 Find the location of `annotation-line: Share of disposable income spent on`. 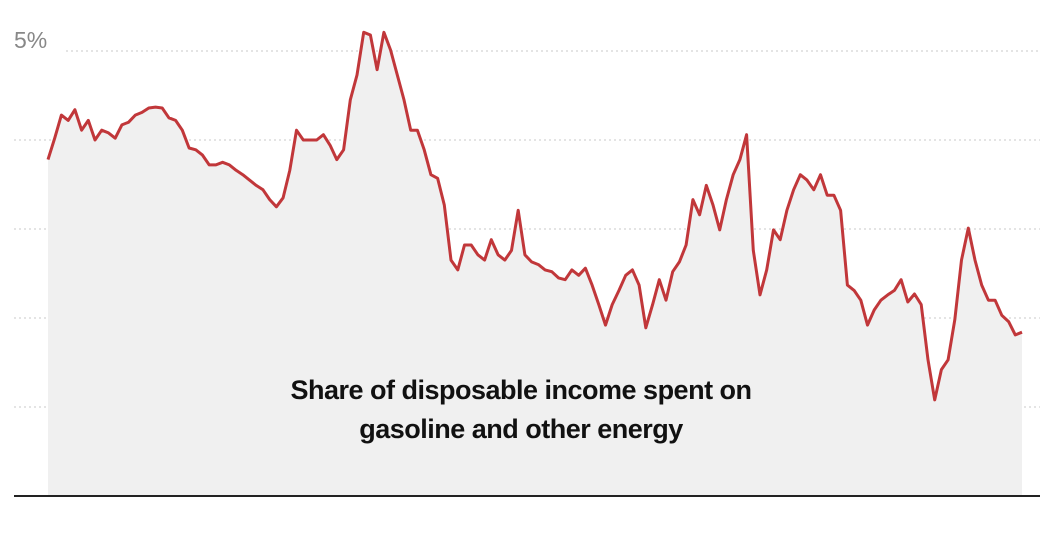

annotation-line: Share of disposable income spent on is located at coordinates (520, 390).